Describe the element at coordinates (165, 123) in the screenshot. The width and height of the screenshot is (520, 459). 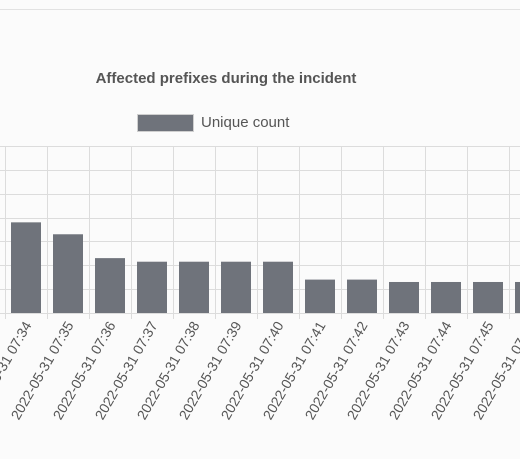
I see `legend-swatch` at that location.